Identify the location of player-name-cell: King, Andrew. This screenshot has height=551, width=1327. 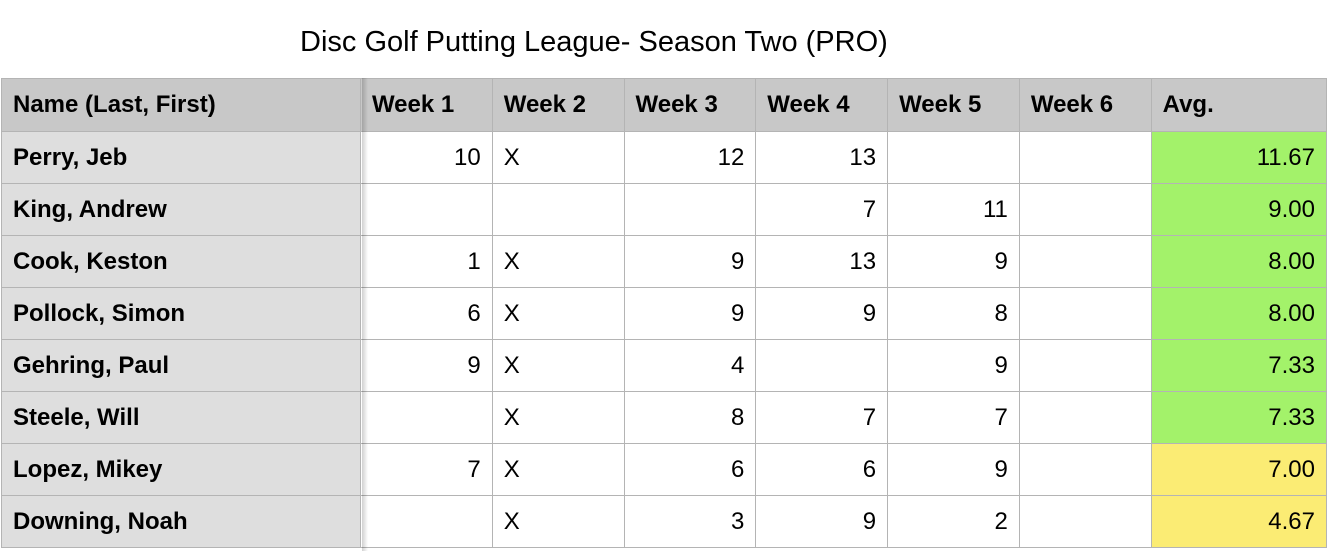
(181, 209).